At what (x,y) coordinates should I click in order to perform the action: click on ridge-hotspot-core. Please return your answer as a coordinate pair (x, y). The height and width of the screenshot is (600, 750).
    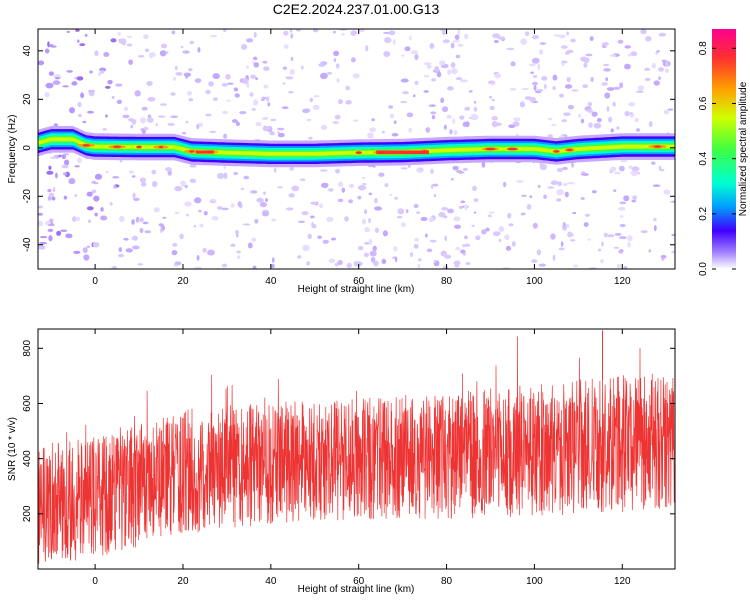
    Looking at the image, I should click on (512, 149).